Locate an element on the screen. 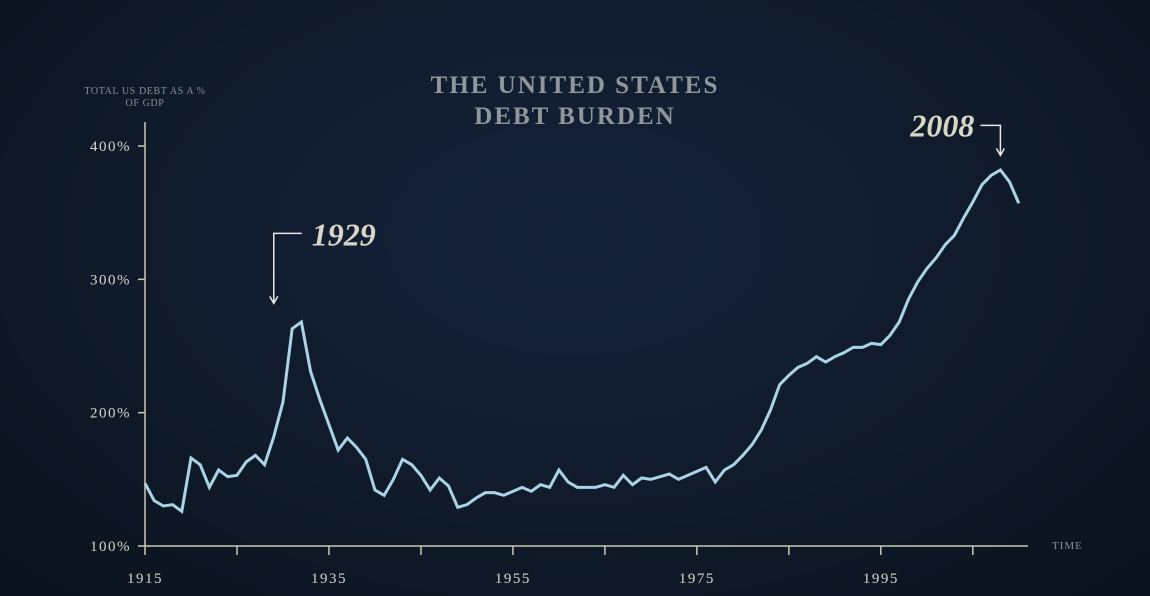 This screenshot has height=596, width=1150. x-tick-label: 1975 is located at coordinates (697, 579).